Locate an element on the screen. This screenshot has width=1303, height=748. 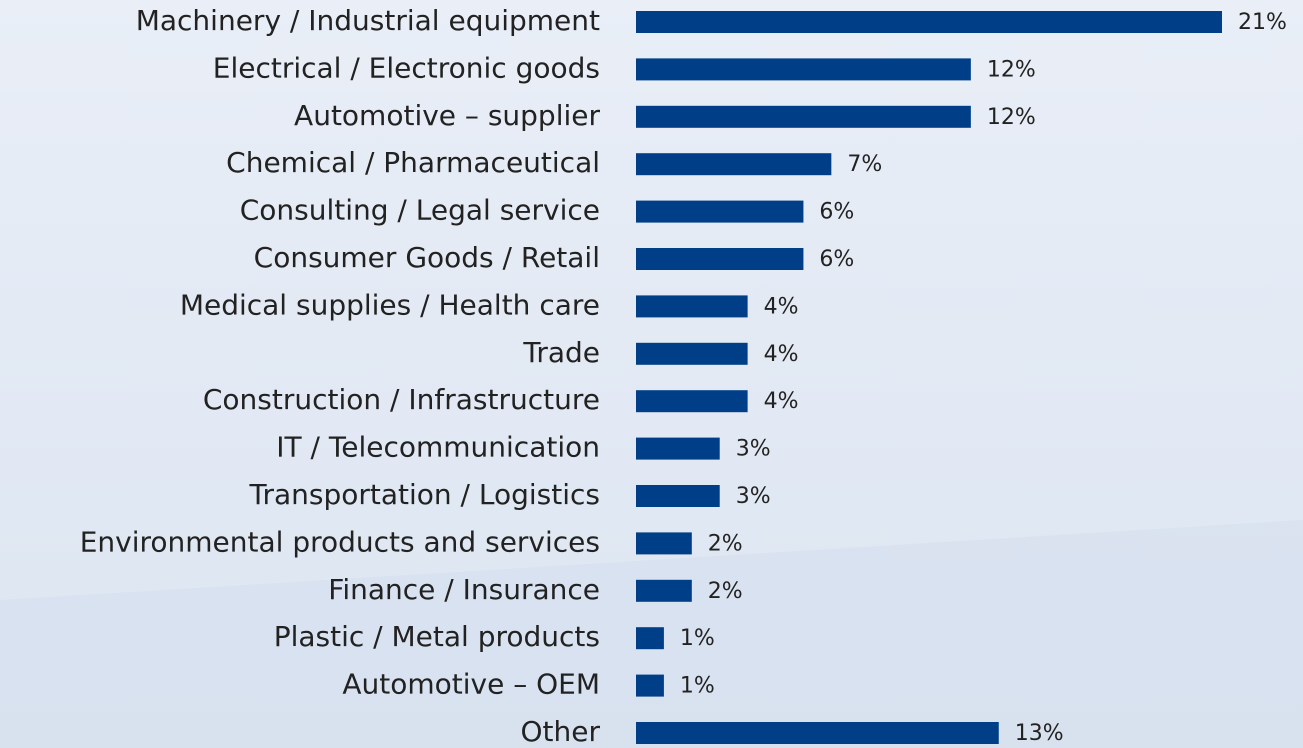
category-label: Chemical / Pharmaceutical is located at coordinates (413, 162).